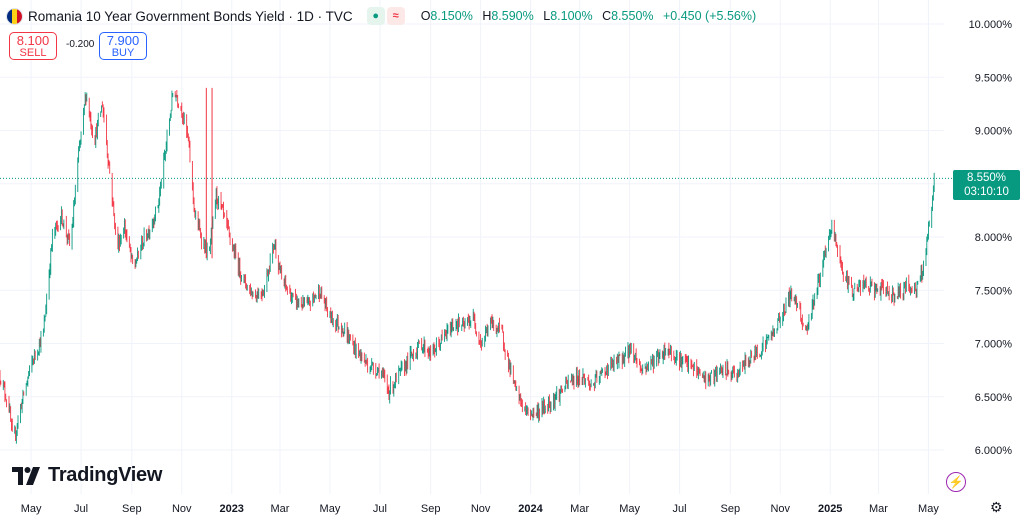  I want to click on open-label: O, so click(425, 16).